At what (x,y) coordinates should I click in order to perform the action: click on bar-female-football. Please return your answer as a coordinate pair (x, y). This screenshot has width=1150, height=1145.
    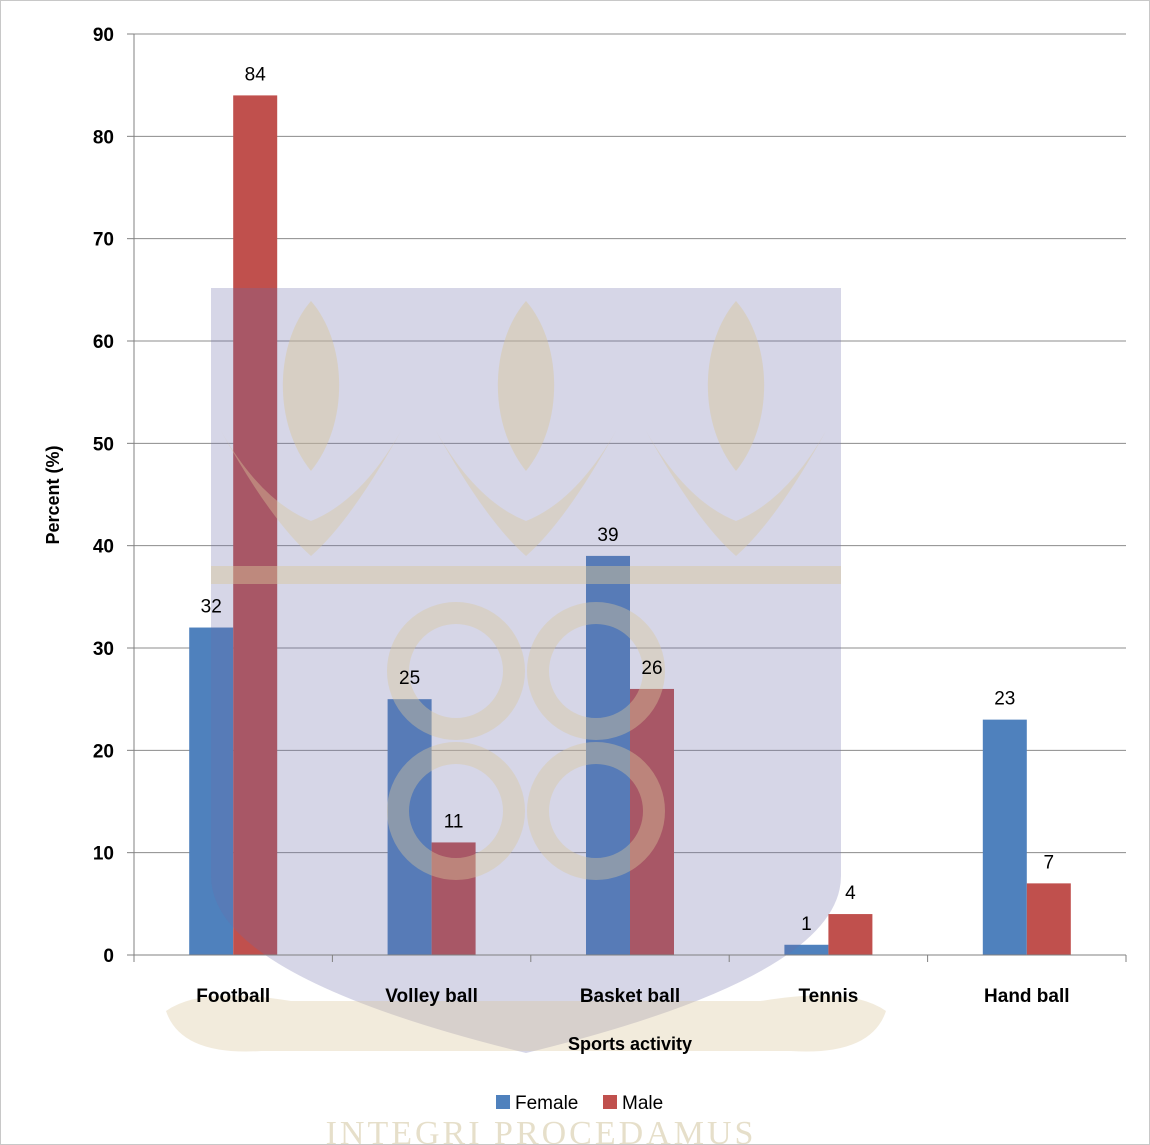
    Looking at the image, I should click on (211, 791).